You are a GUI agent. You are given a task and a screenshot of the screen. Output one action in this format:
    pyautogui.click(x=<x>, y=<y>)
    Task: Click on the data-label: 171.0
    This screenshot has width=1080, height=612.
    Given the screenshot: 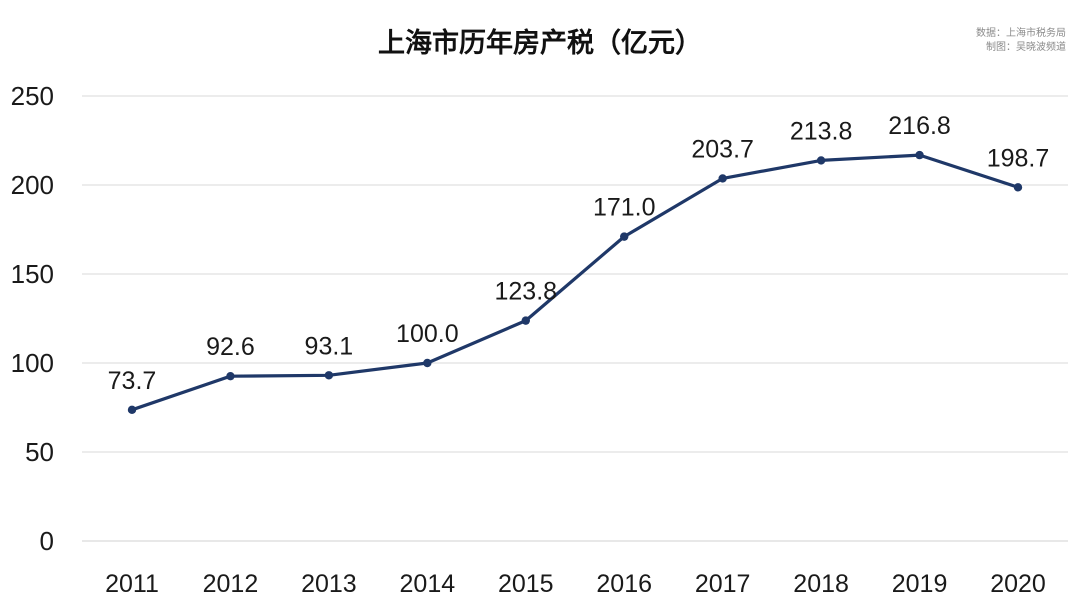 What is the action you would take?
    pyautogui.click(x=624, y=208)
    